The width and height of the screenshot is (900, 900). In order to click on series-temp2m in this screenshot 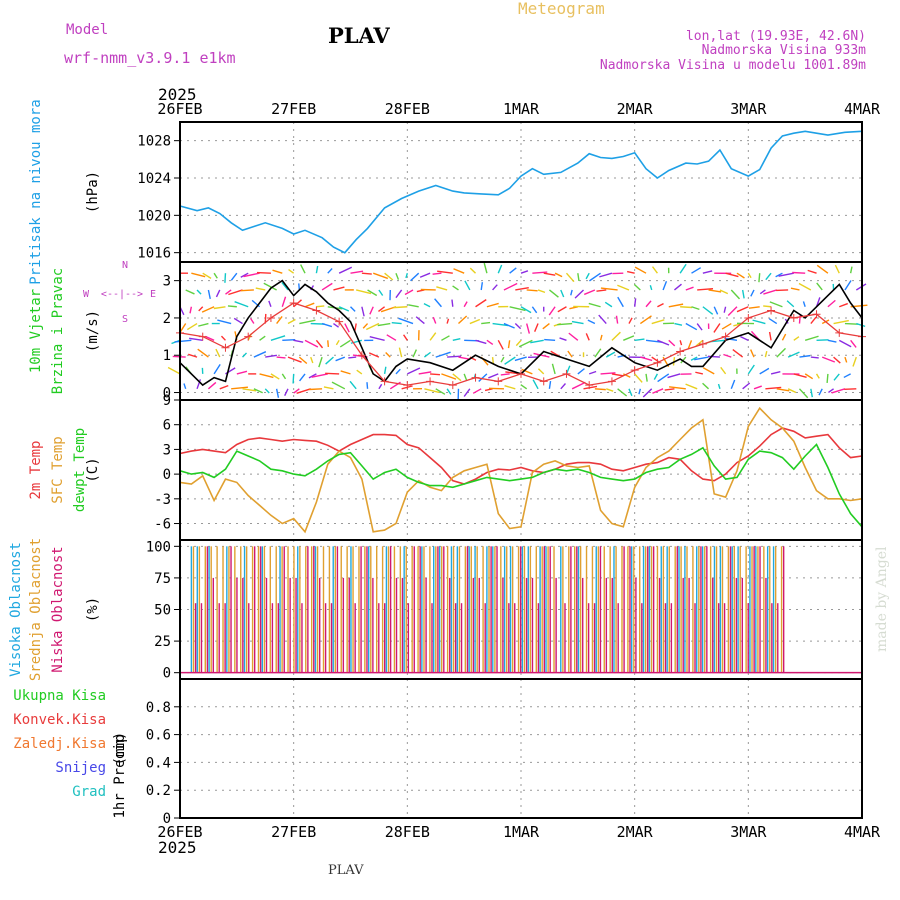, I will do `click(521, 456)`.